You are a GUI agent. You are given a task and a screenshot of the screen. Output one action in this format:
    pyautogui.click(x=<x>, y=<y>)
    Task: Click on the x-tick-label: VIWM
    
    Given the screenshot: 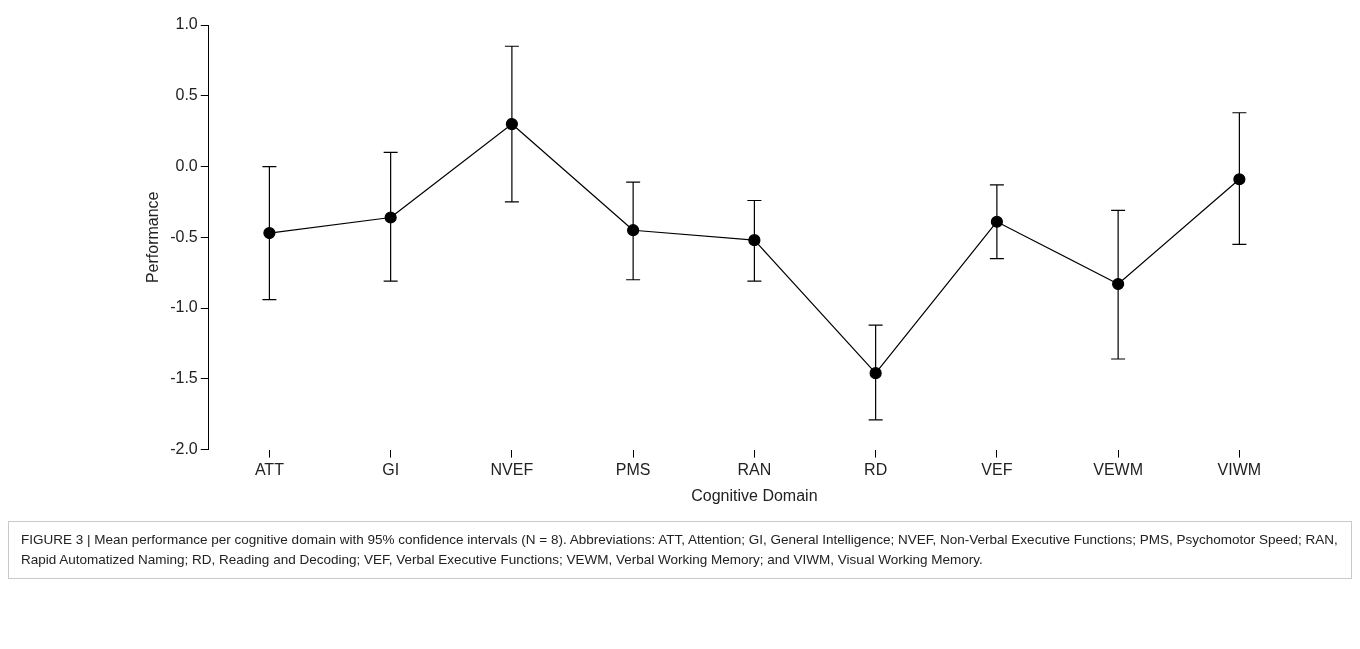 What is the action you would take?
    pyautogui.click(x=1239, y=469)
    